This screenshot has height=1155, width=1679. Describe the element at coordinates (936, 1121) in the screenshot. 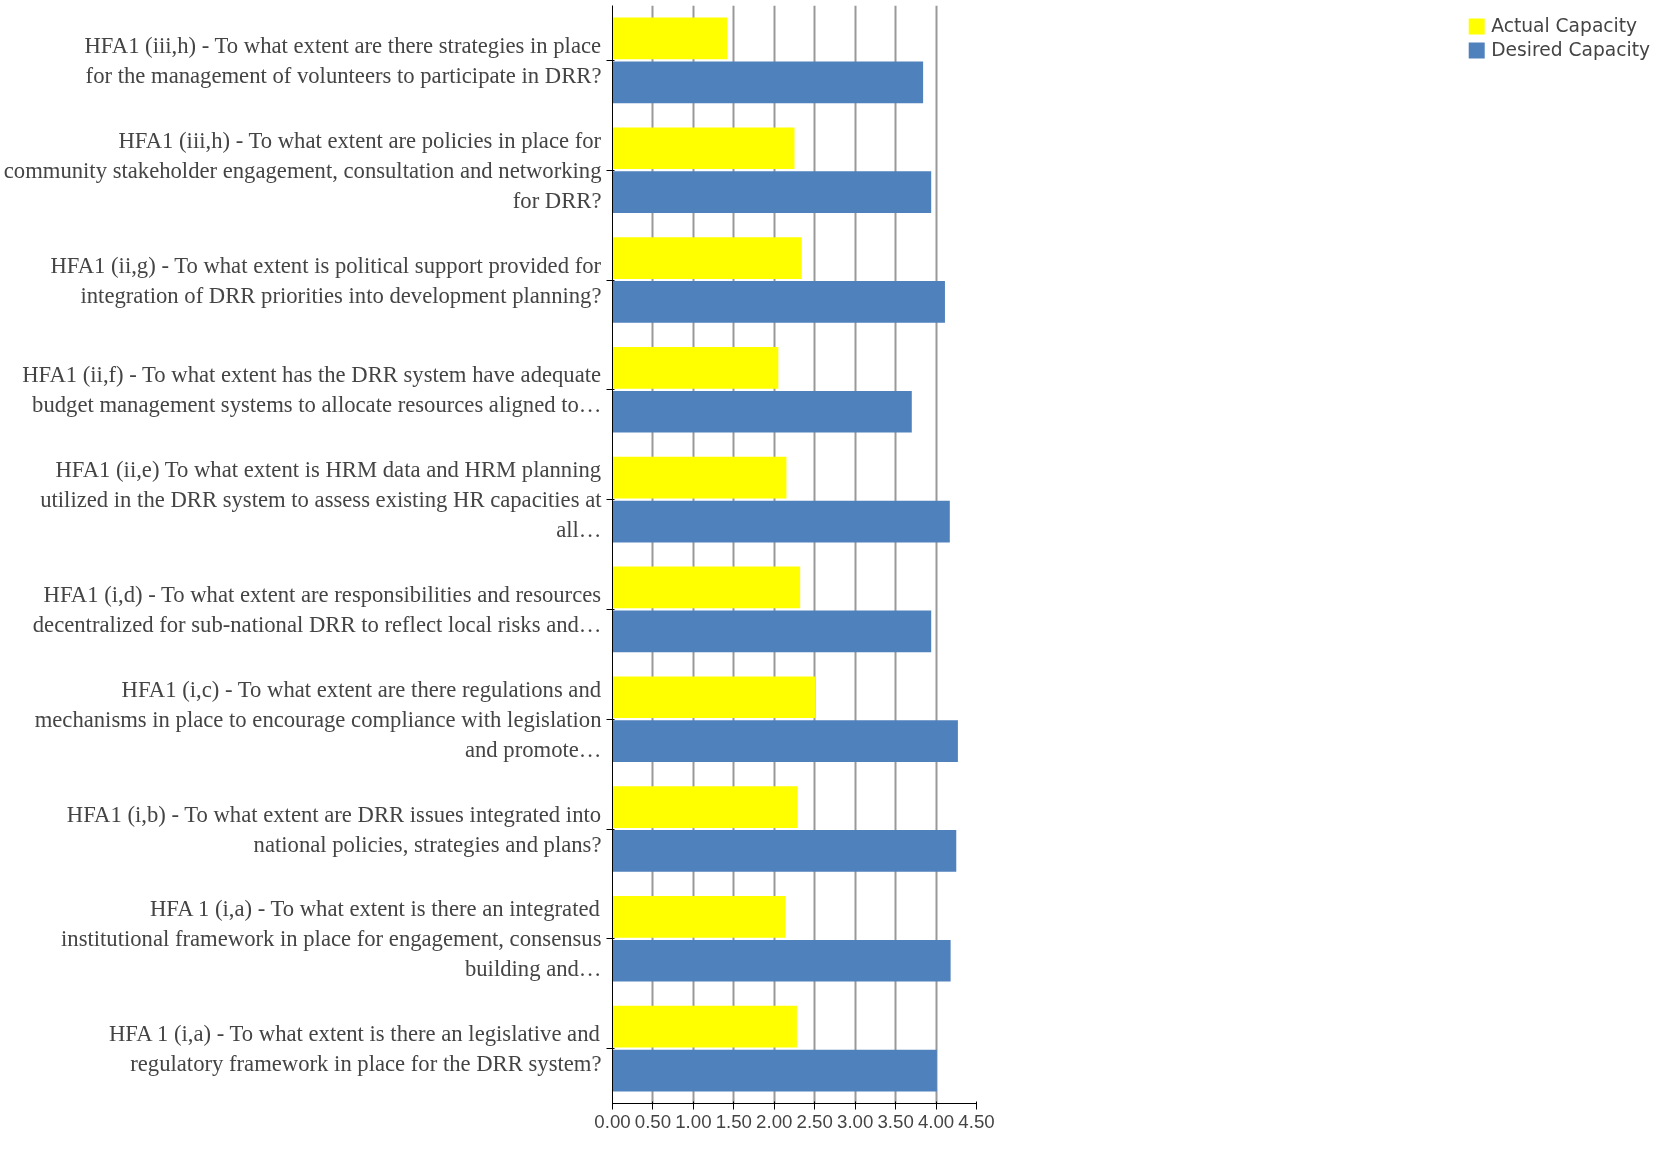

I see `x-tick-label: 4.00` at that location.